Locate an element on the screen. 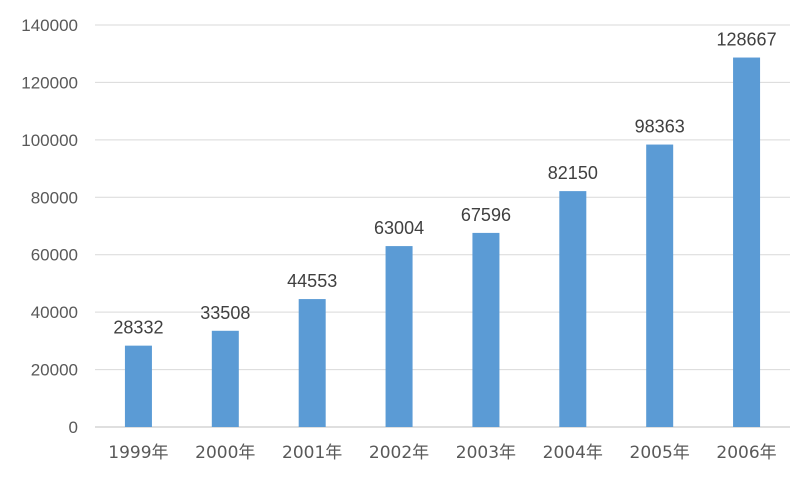  data-label: 98363 is located at coordinates (660, 127).